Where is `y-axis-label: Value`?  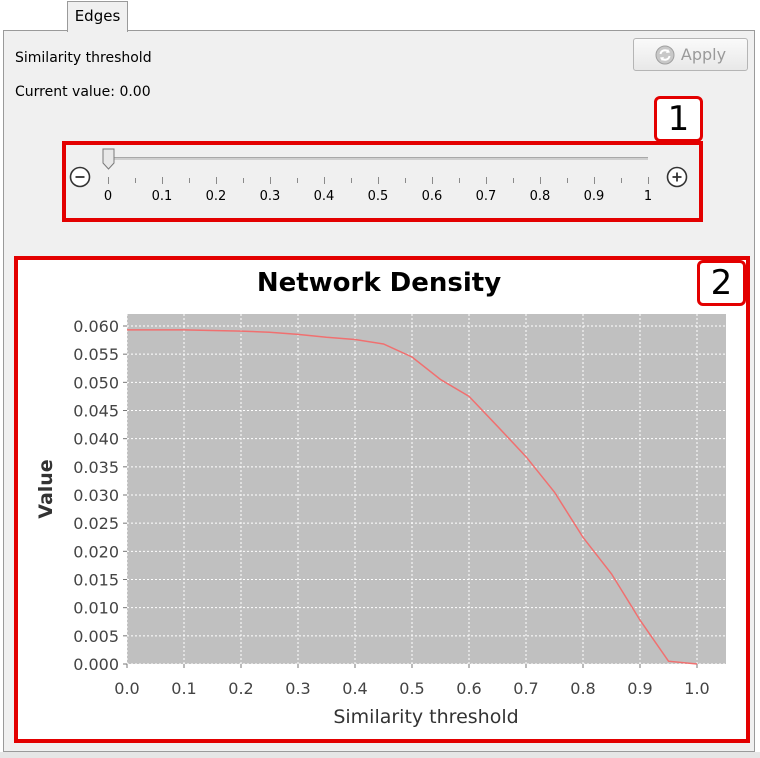
y-axis-label: Value is located at coordinates (46, 488).